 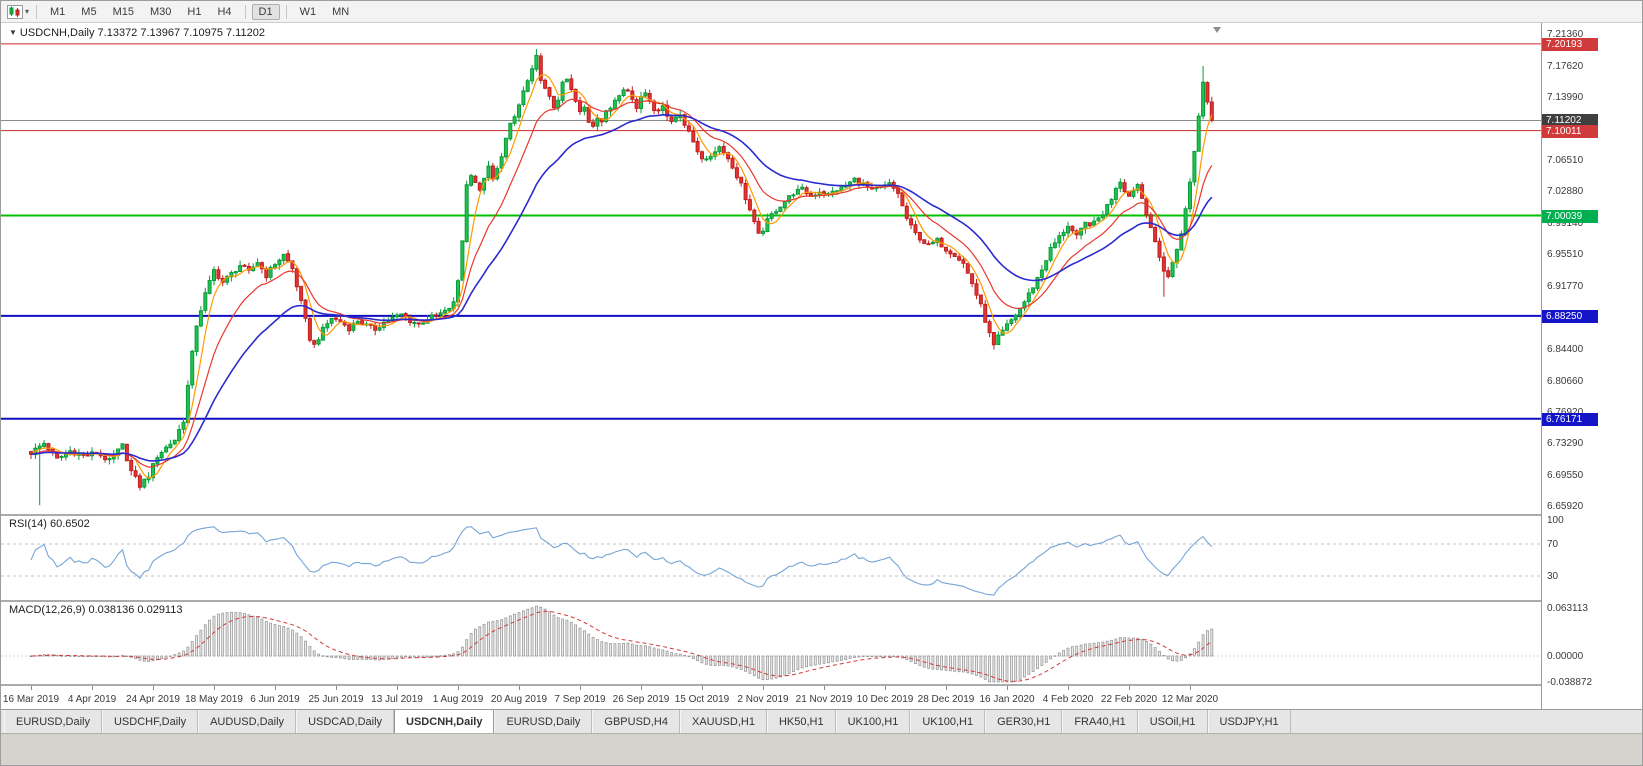 I want to click on date-label: 24 Apr 2019, so click(x=153, y=699).